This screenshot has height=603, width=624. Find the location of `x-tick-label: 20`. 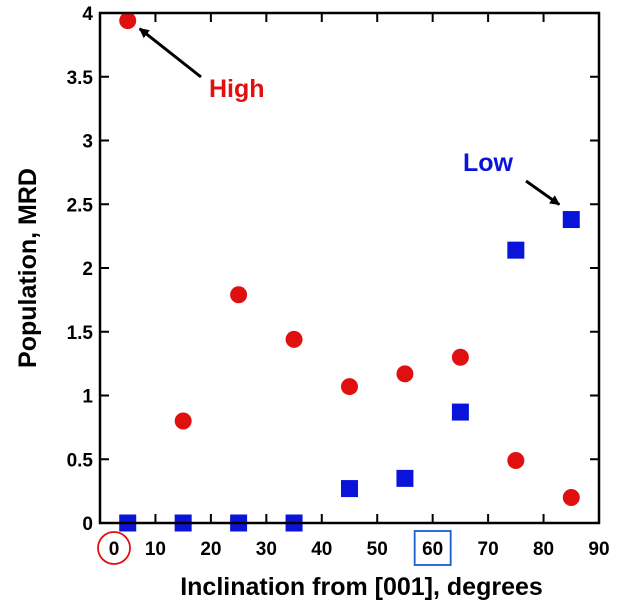

x-tick-label: 20 is located at coordinates (210, 549).